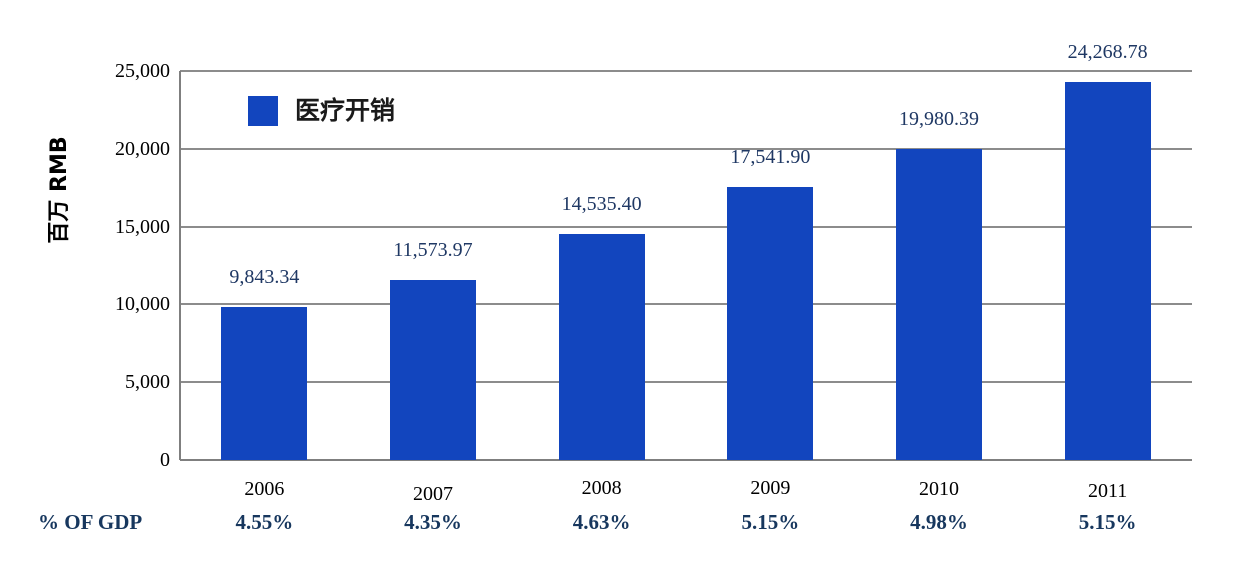  What do you see at coordinates (264, 276) in the screenshot?
I see `bar-value-label: 9,843.34` at bounding box center [264, 276].